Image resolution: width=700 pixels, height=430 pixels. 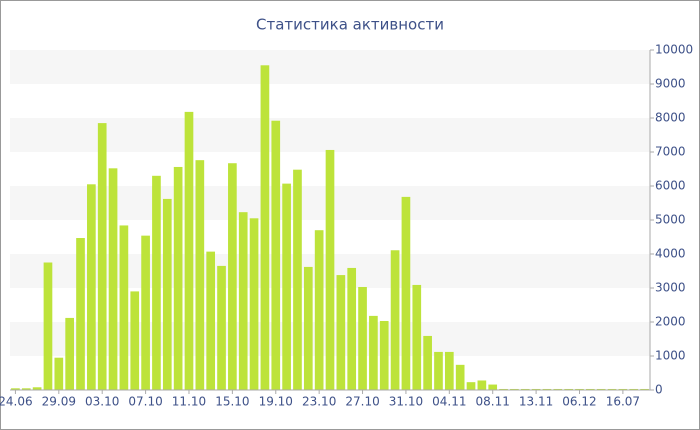 What do you see at coordinates (406, 402) in the screenshot?
I see `x-tick-label: 31.10` at bounding box center [406, 402].